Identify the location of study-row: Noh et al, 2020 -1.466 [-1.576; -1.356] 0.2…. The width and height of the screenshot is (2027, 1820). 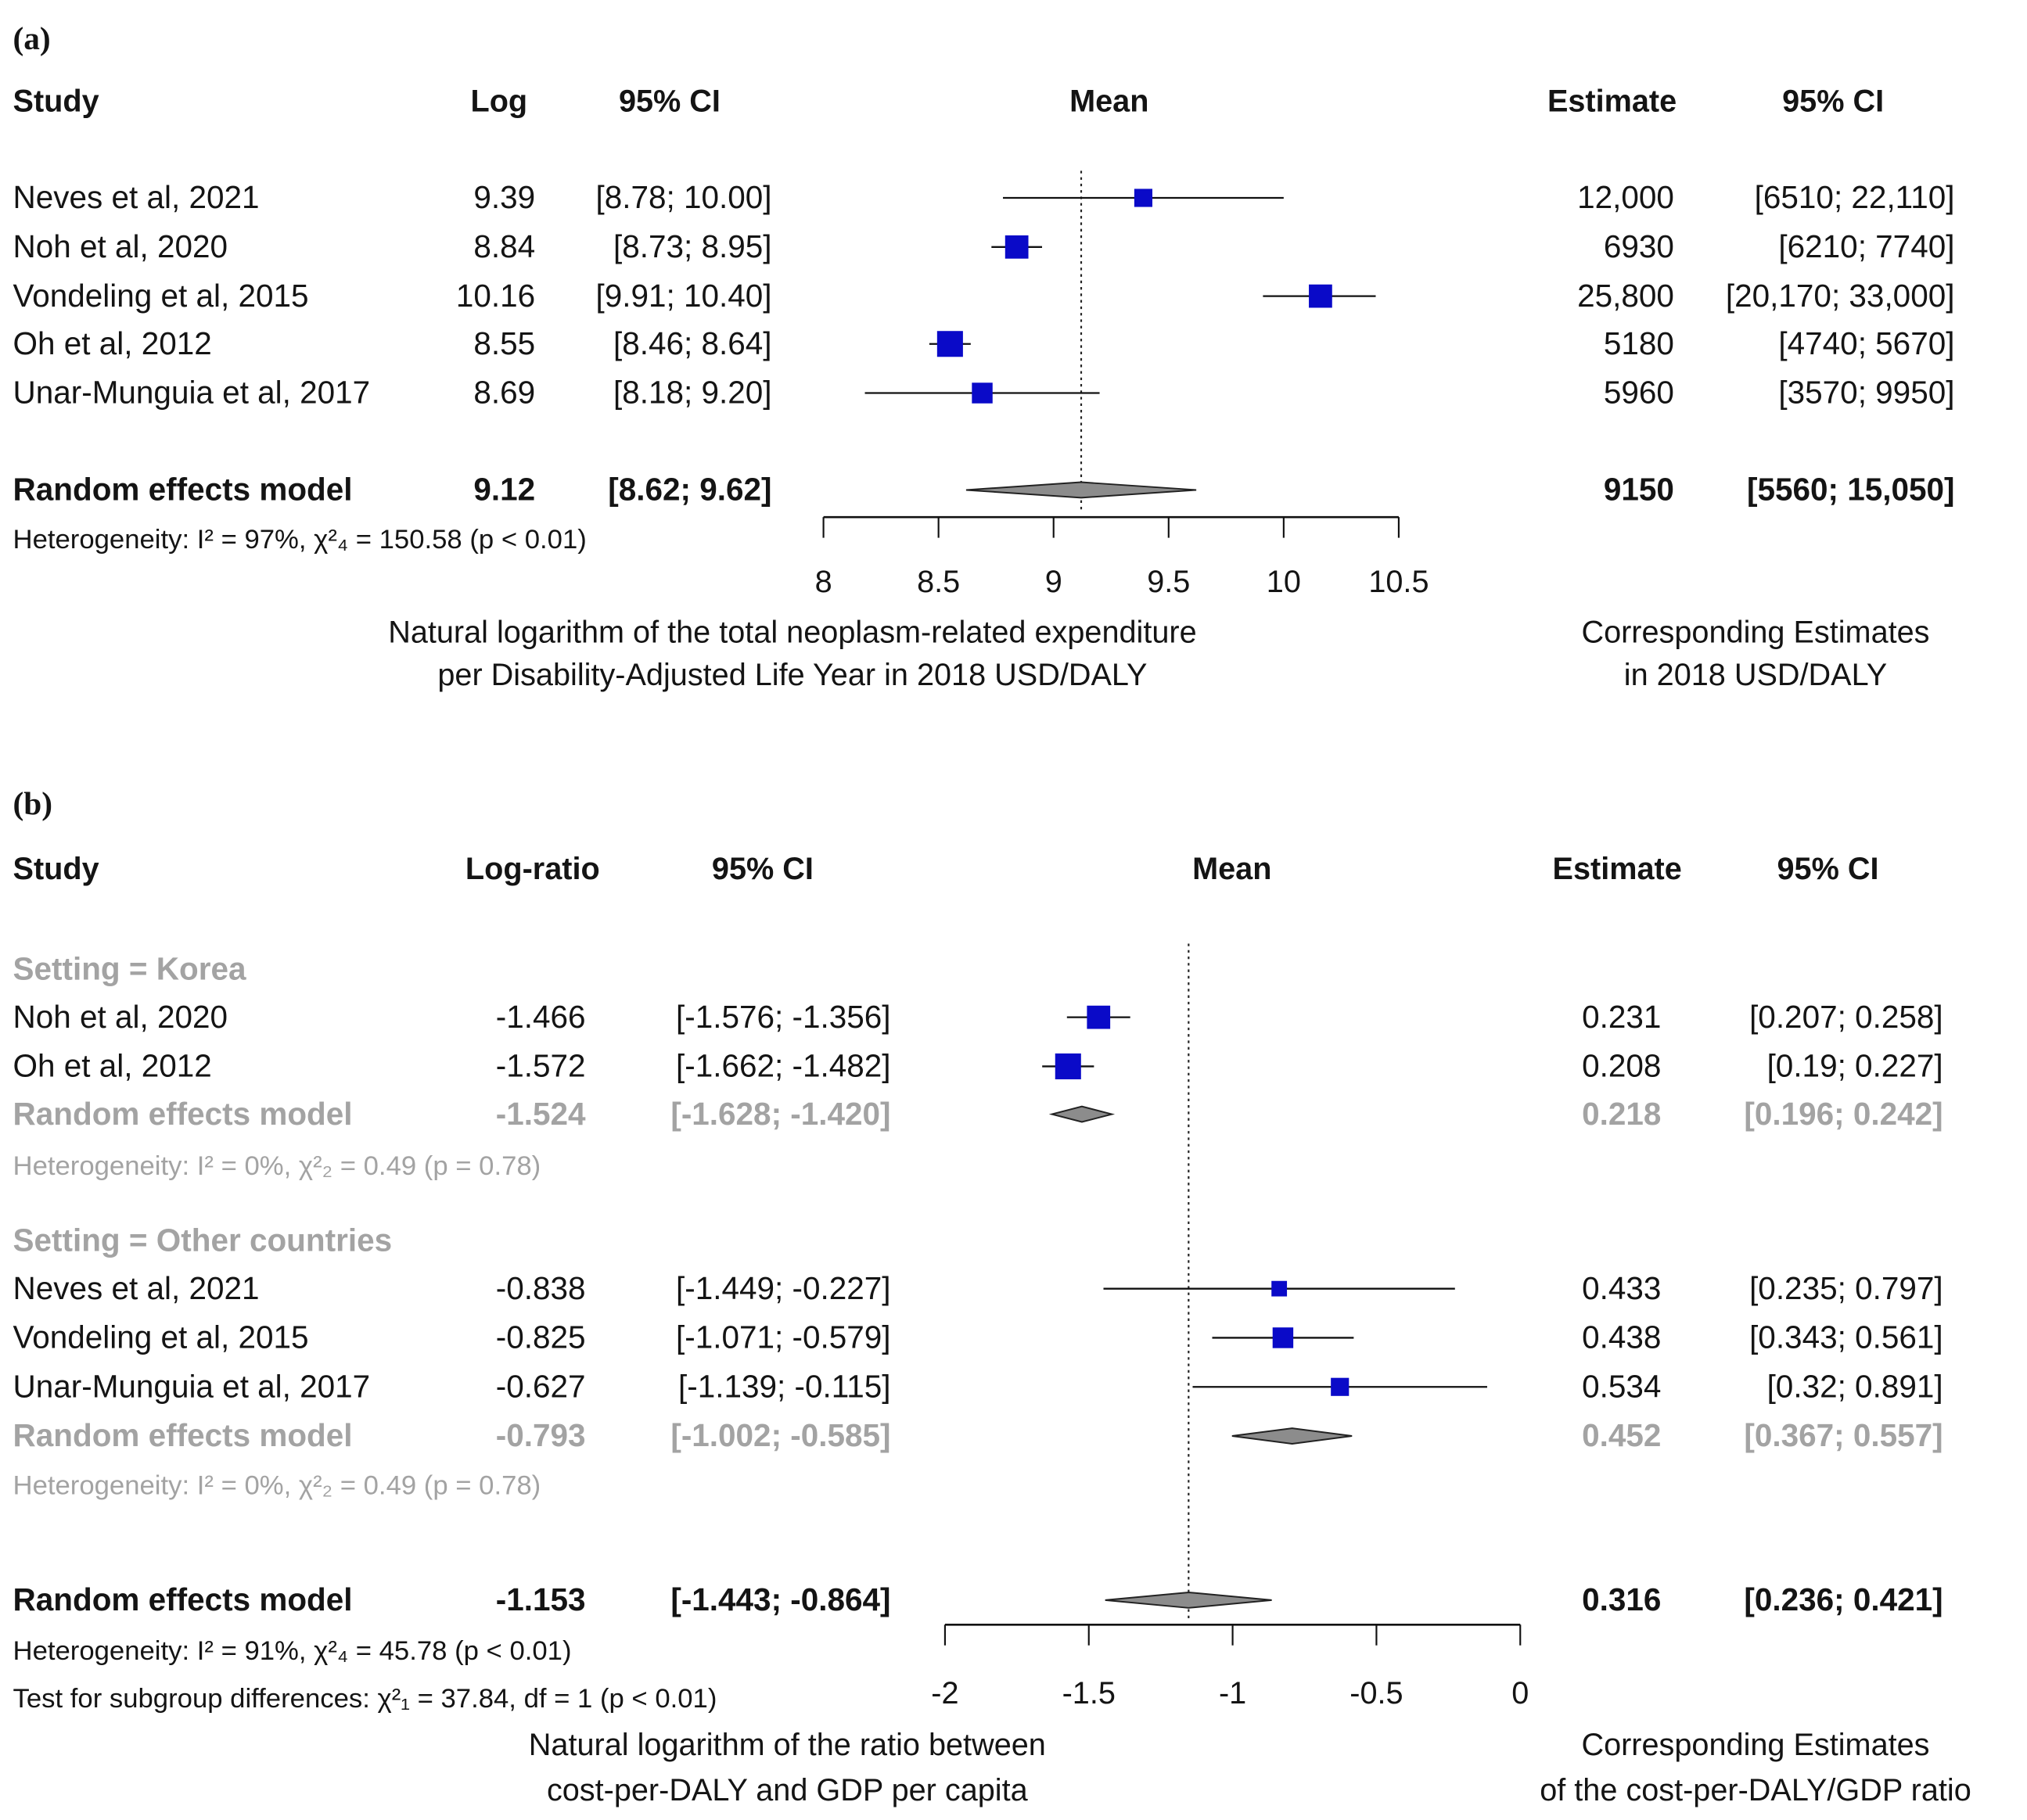
(978, 1017).